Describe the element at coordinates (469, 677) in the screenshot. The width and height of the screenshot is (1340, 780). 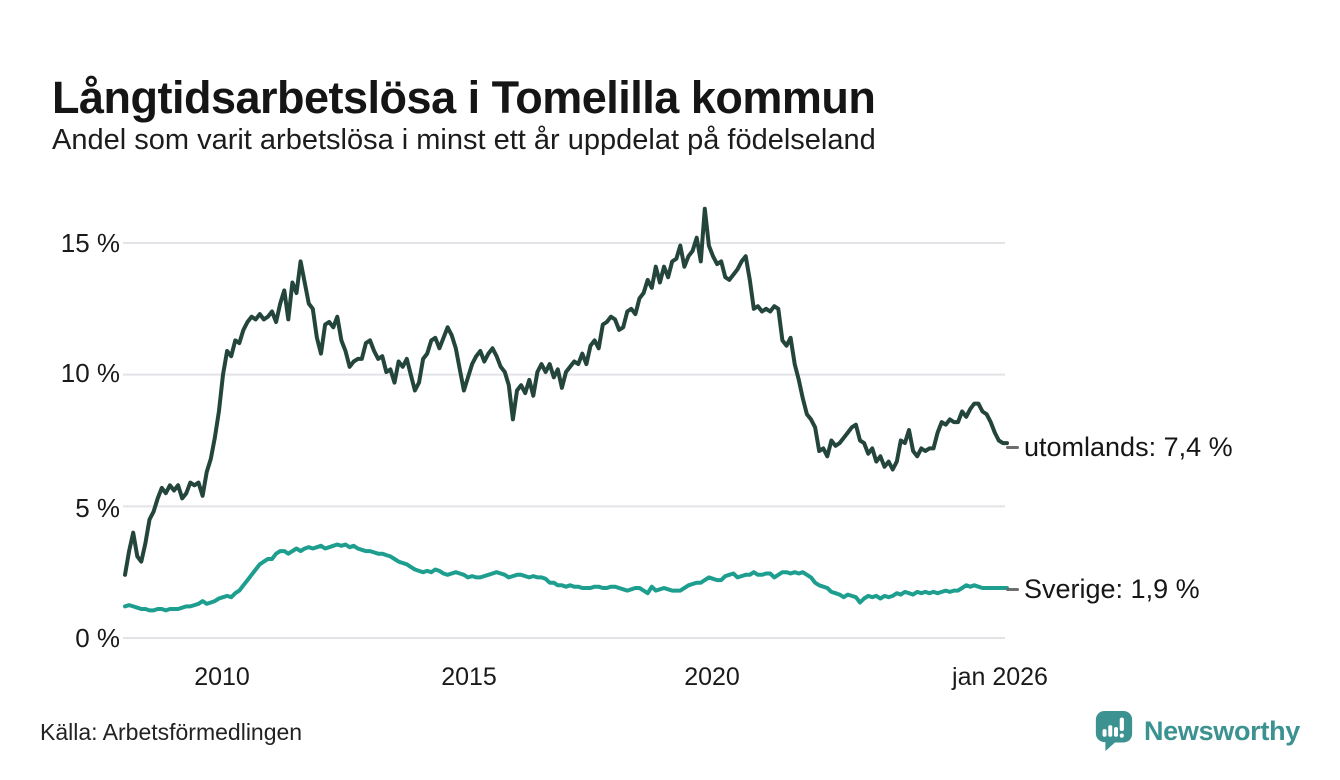
I see `x-axis-tick-2015: 2015` at that location.